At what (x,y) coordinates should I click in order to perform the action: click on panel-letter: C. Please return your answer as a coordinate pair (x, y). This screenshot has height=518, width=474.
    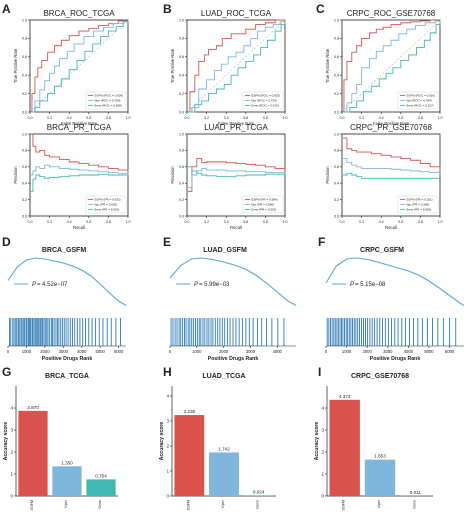
    Looking at the image, I should click on (320, 9).